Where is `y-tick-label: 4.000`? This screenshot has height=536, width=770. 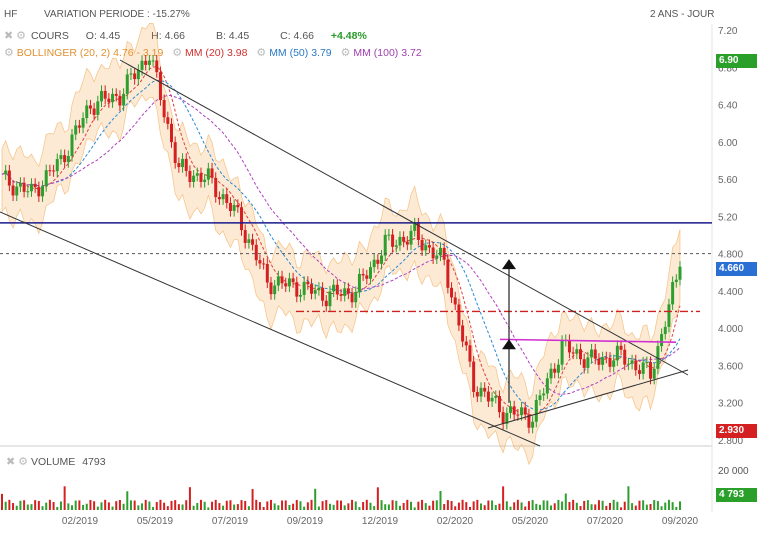
y-tick-label: 4.000 is located at coordinates (730, 329).